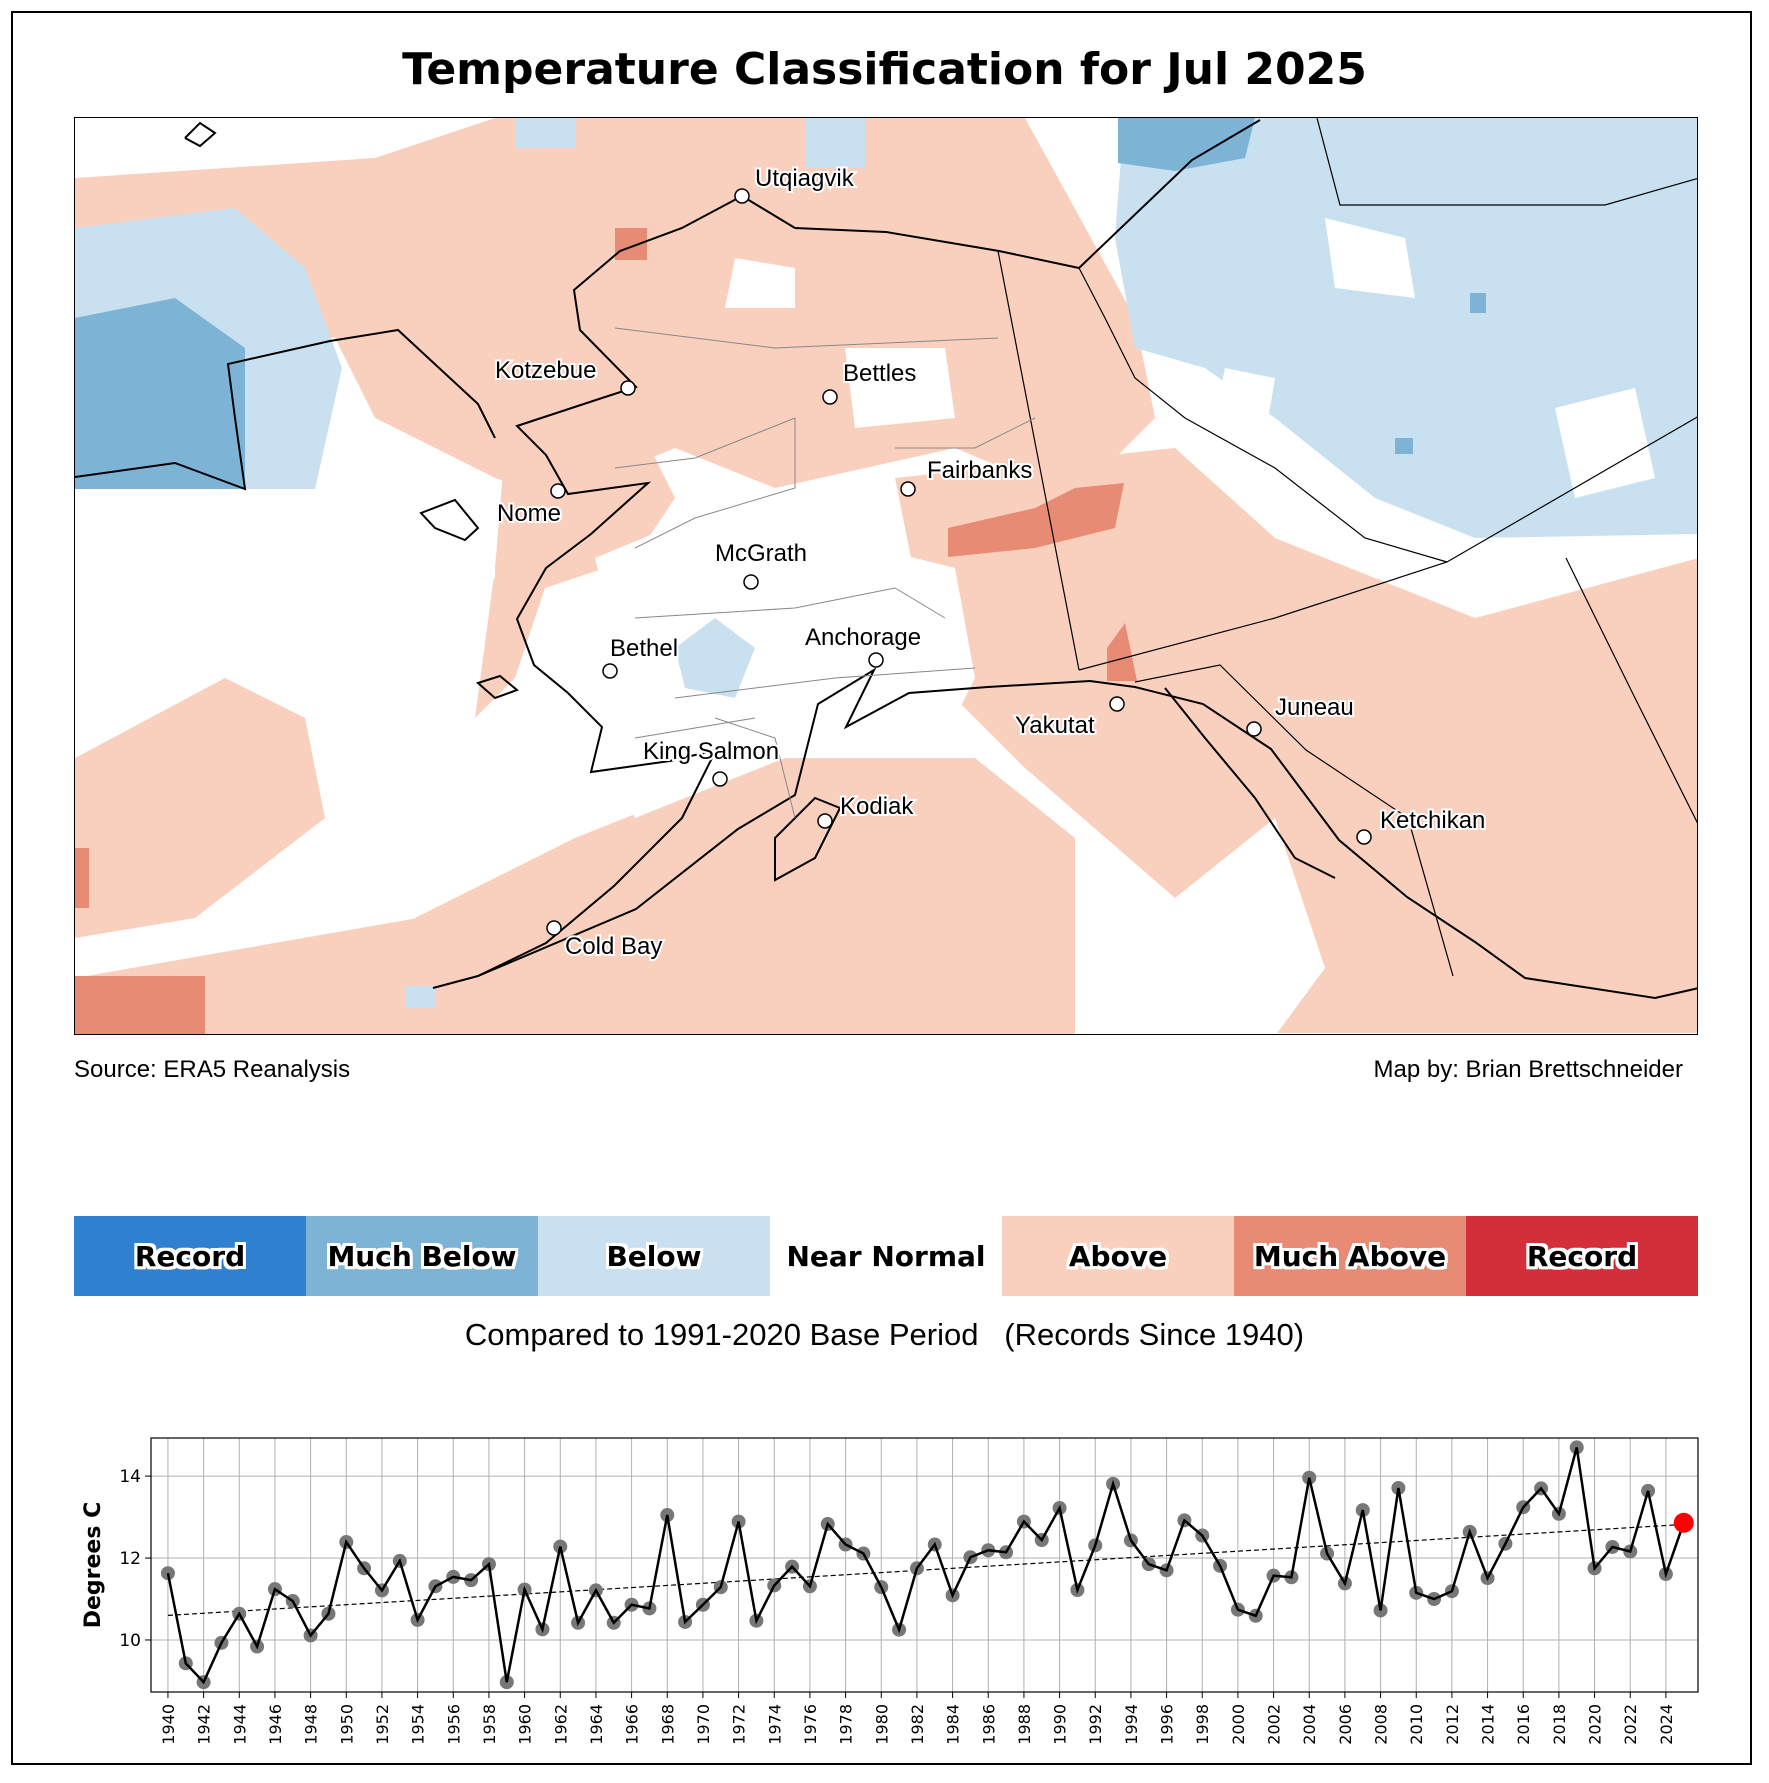  I want to click on plot-area, so click(924, 1565).